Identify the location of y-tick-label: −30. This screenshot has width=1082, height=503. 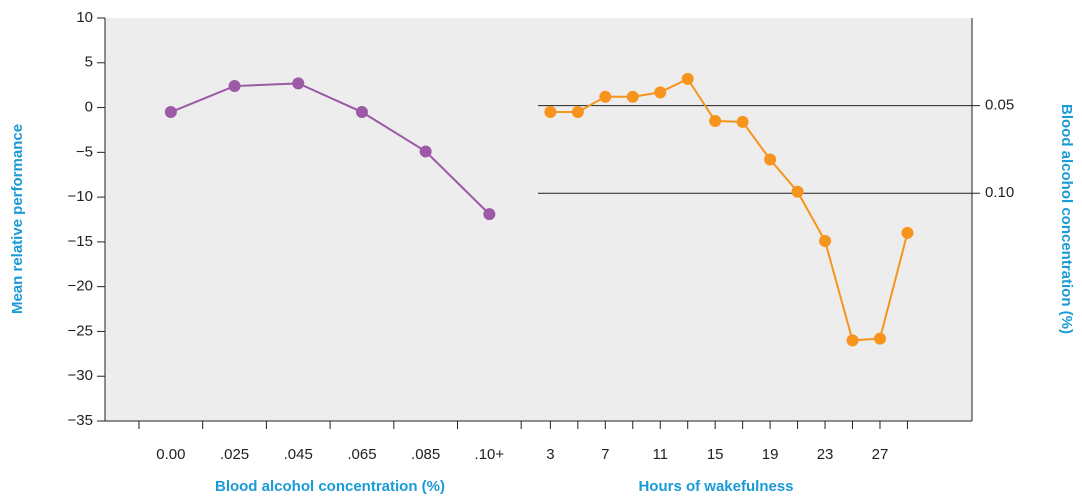
(80, 375).